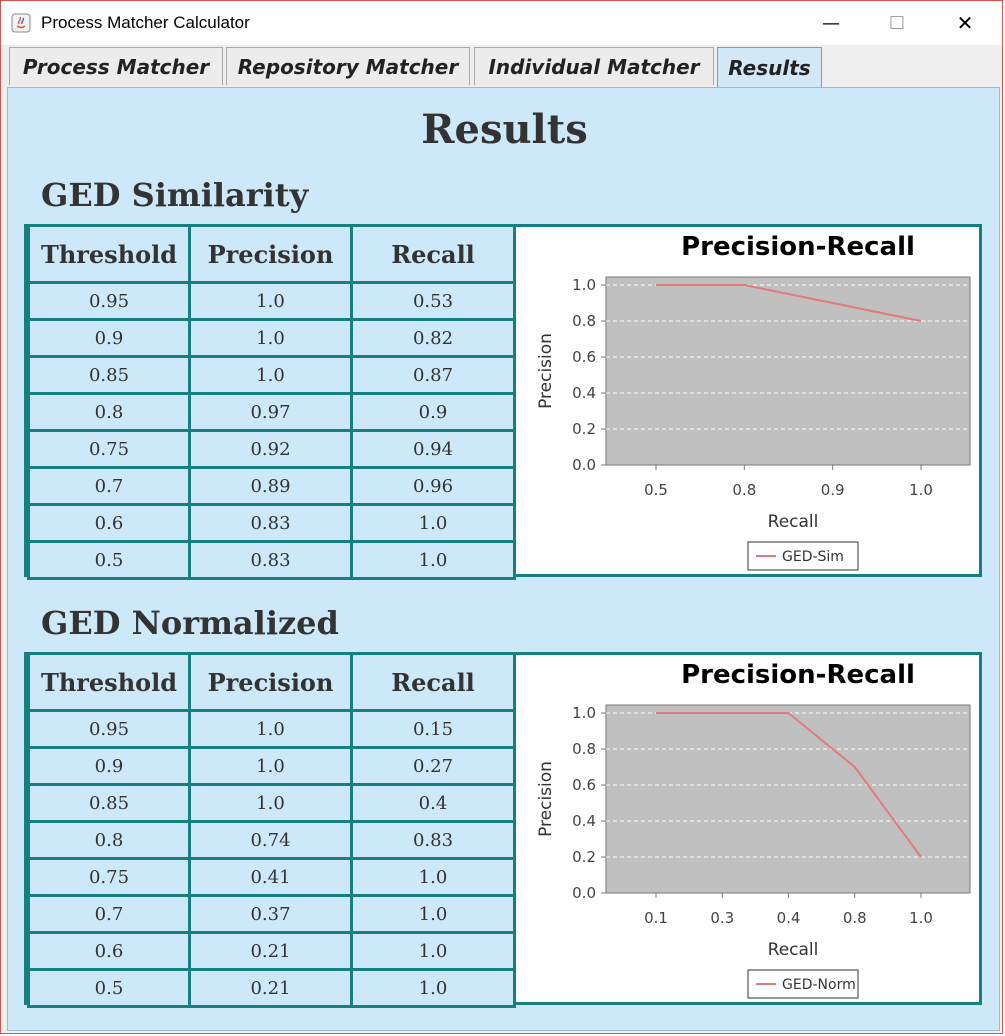 The image size is (1005, 1036). Describe the element at coordinates (819, 985) in the screenshot. I see `legend-label: GED-Norm` at that location.